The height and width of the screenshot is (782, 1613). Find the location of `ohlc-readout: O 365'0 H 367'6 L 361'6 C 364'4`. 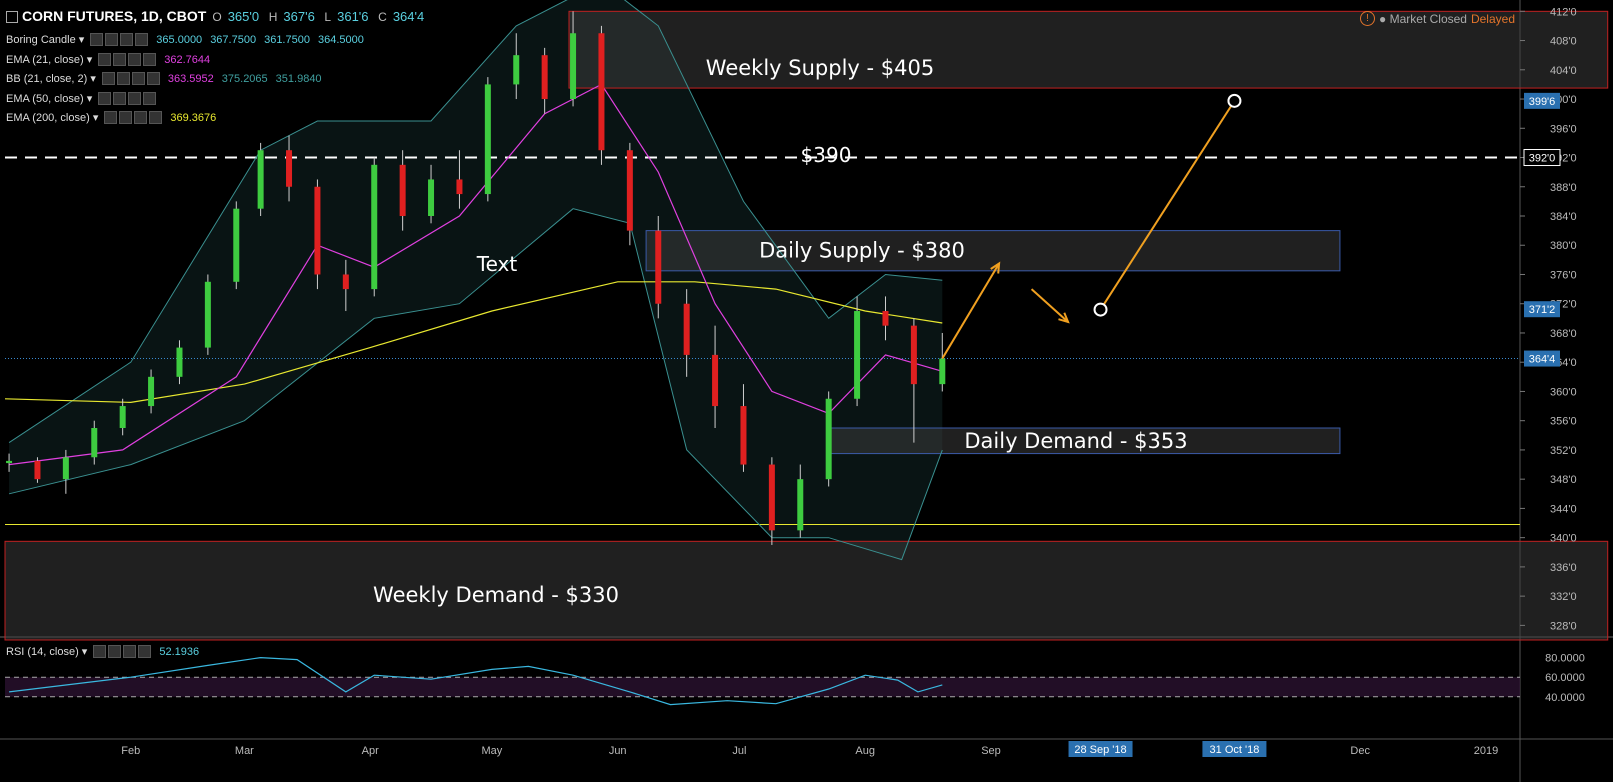

ohlc-readout: O 365'0 H 367'6 L 361'6 C 364'4 is located at coordinates (321, 16).